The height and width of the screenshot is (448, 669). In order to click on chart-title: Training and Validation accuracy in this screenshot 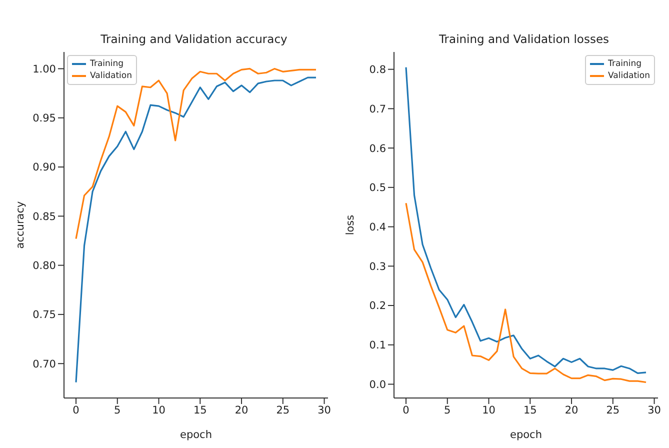, I will do `click(194, 39)`.